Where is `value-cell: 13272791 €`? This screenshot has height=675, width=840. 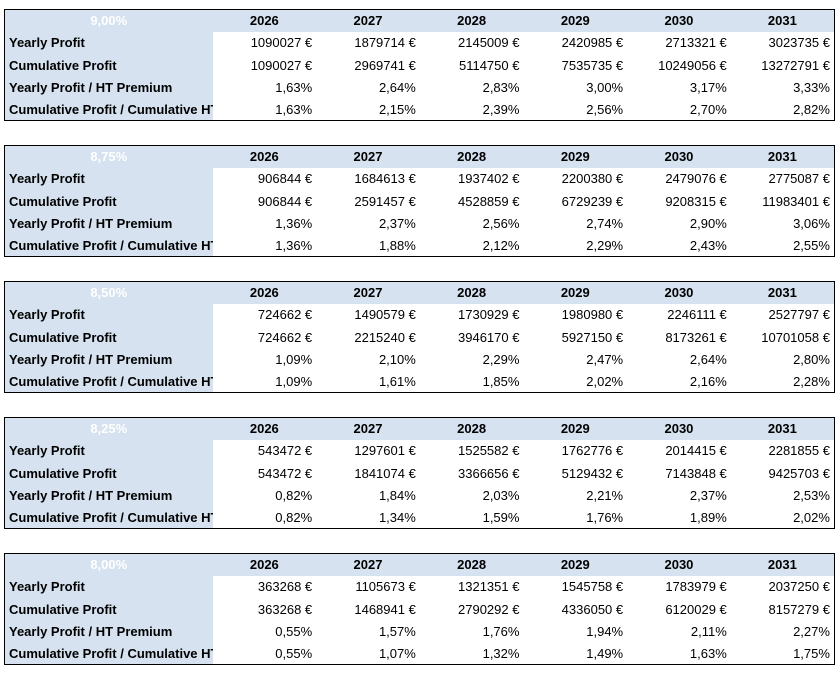
value-cell: 13272791 € is located at coordinates (782, 65).